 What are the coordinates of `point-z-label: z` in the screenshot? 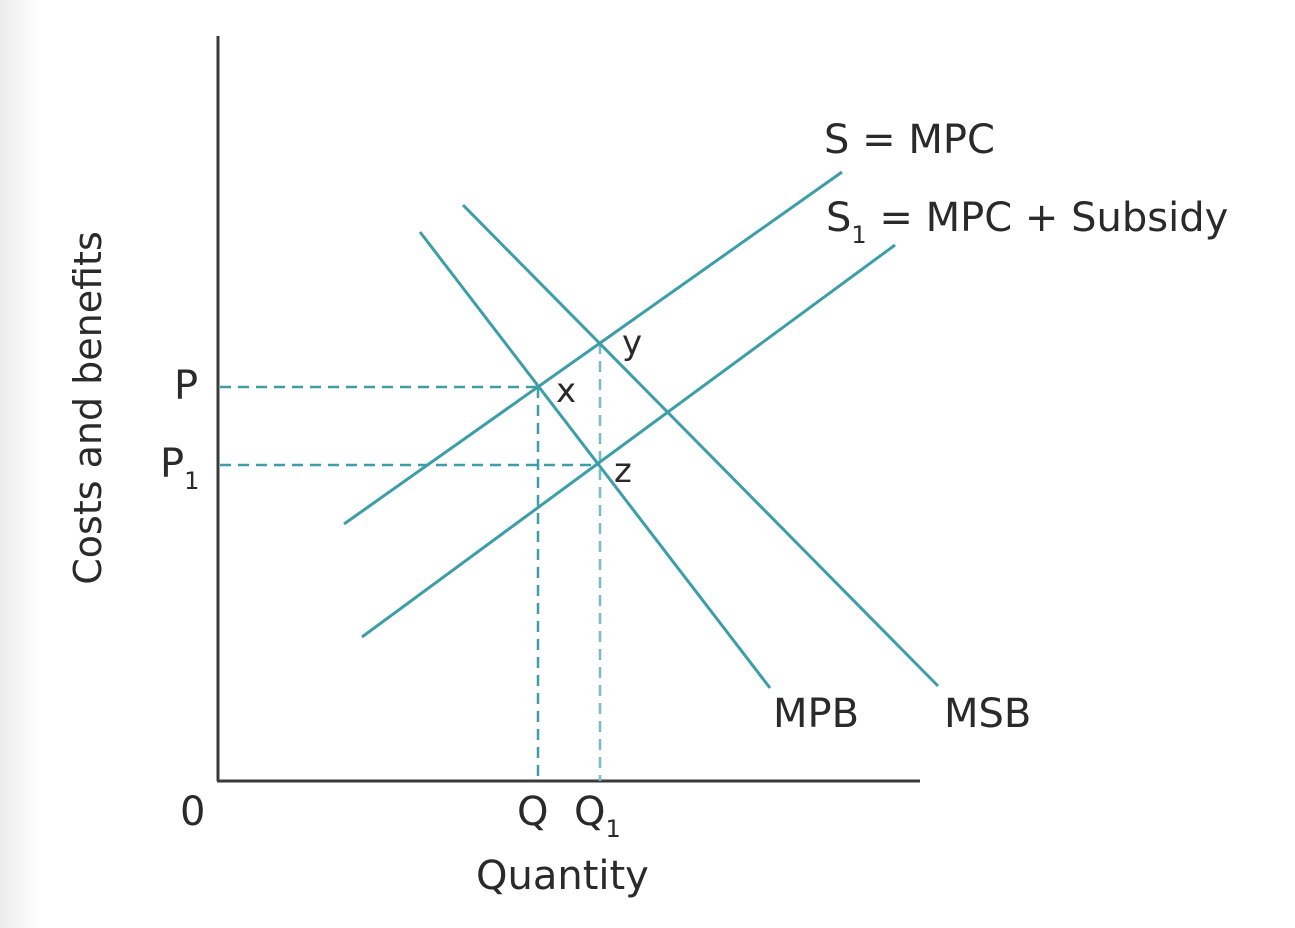 It's located at (623, 471).